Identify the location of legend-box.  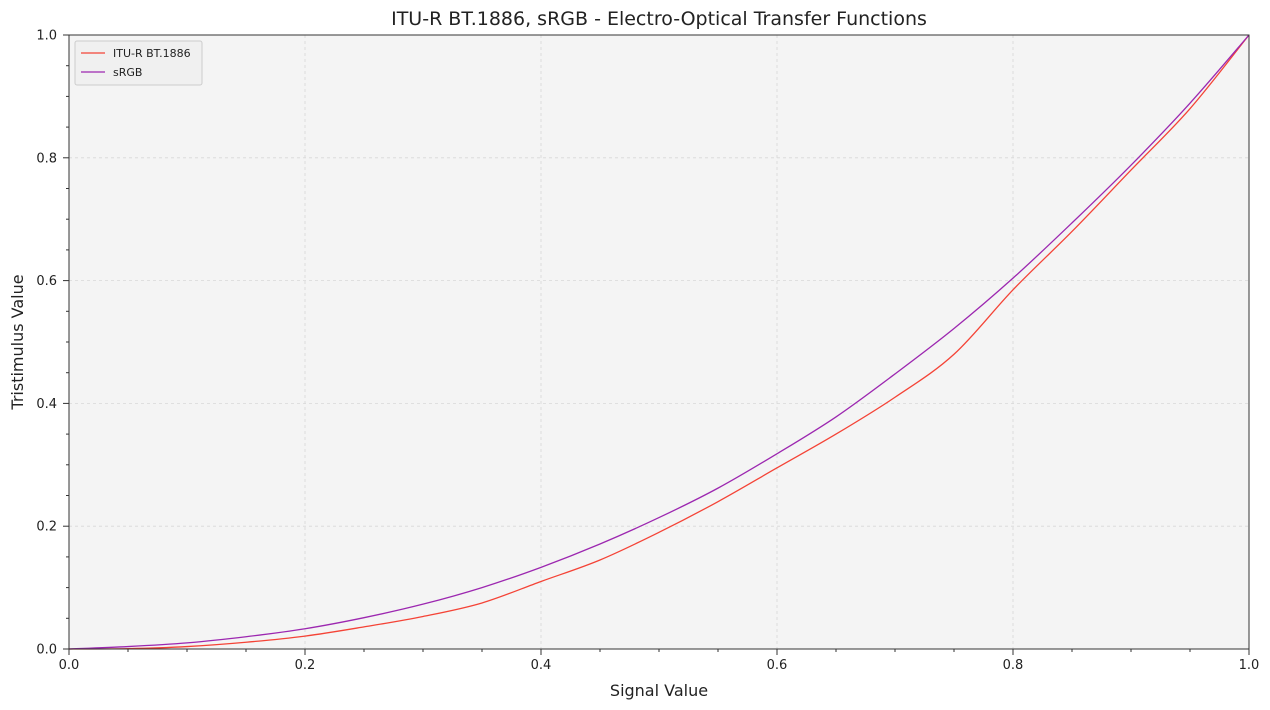
(138, 63).